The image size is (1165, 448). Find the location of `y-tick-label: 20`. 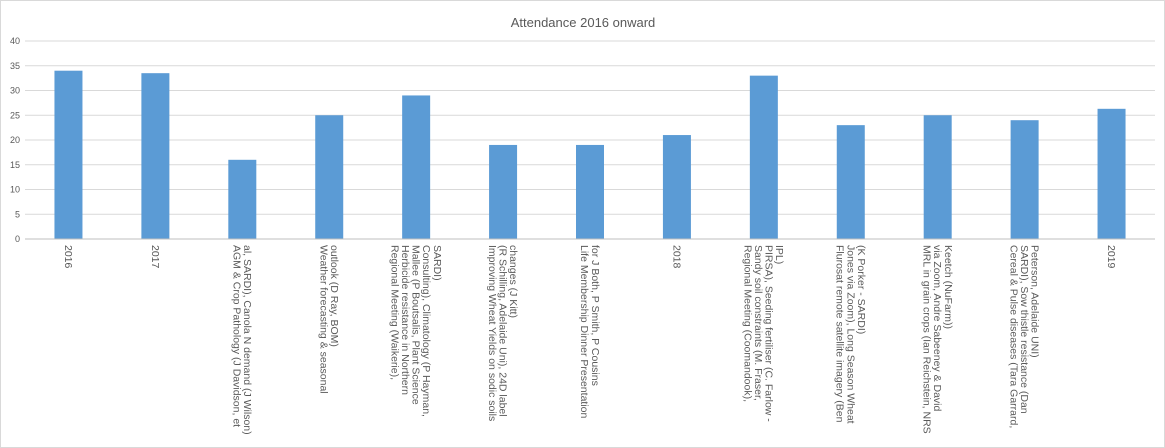

y-tick-label: 20 is located at coordinates (15, 140).